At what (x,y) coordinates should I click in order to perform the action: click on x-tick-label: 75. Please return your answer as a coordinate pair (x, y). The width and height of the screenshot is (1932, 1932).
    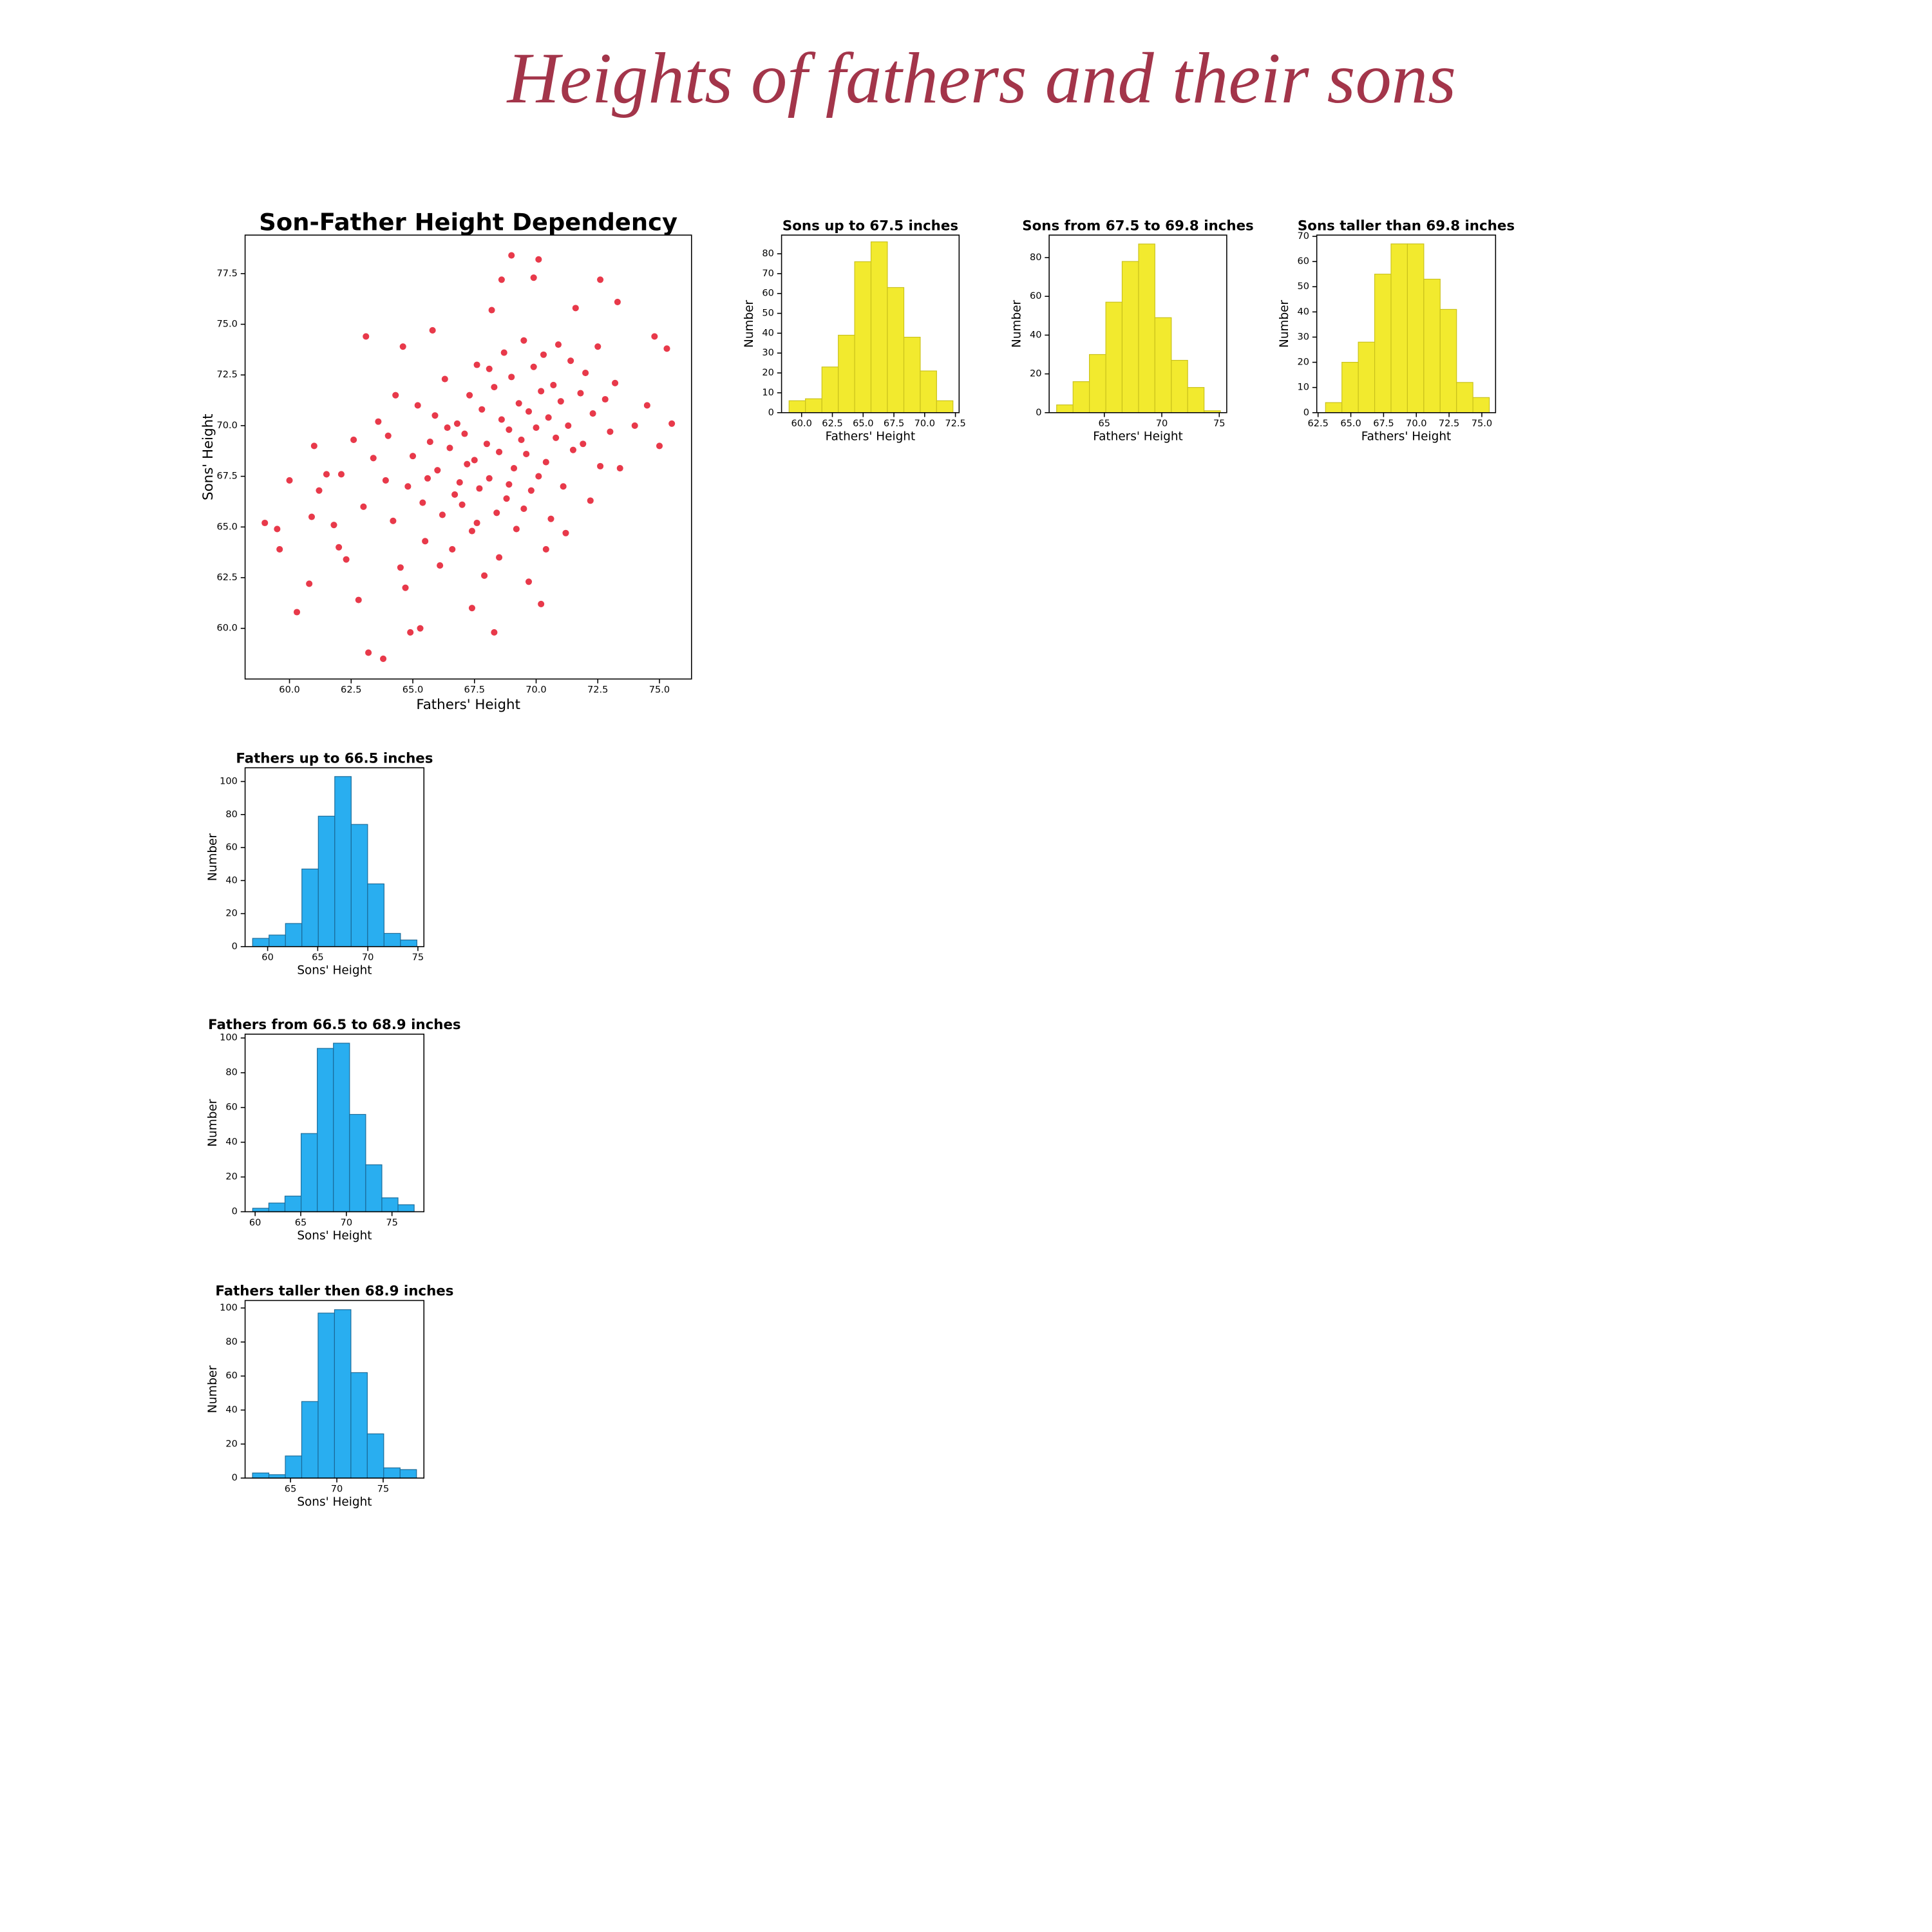
    Looking at the image, I should click on (1220, 423).